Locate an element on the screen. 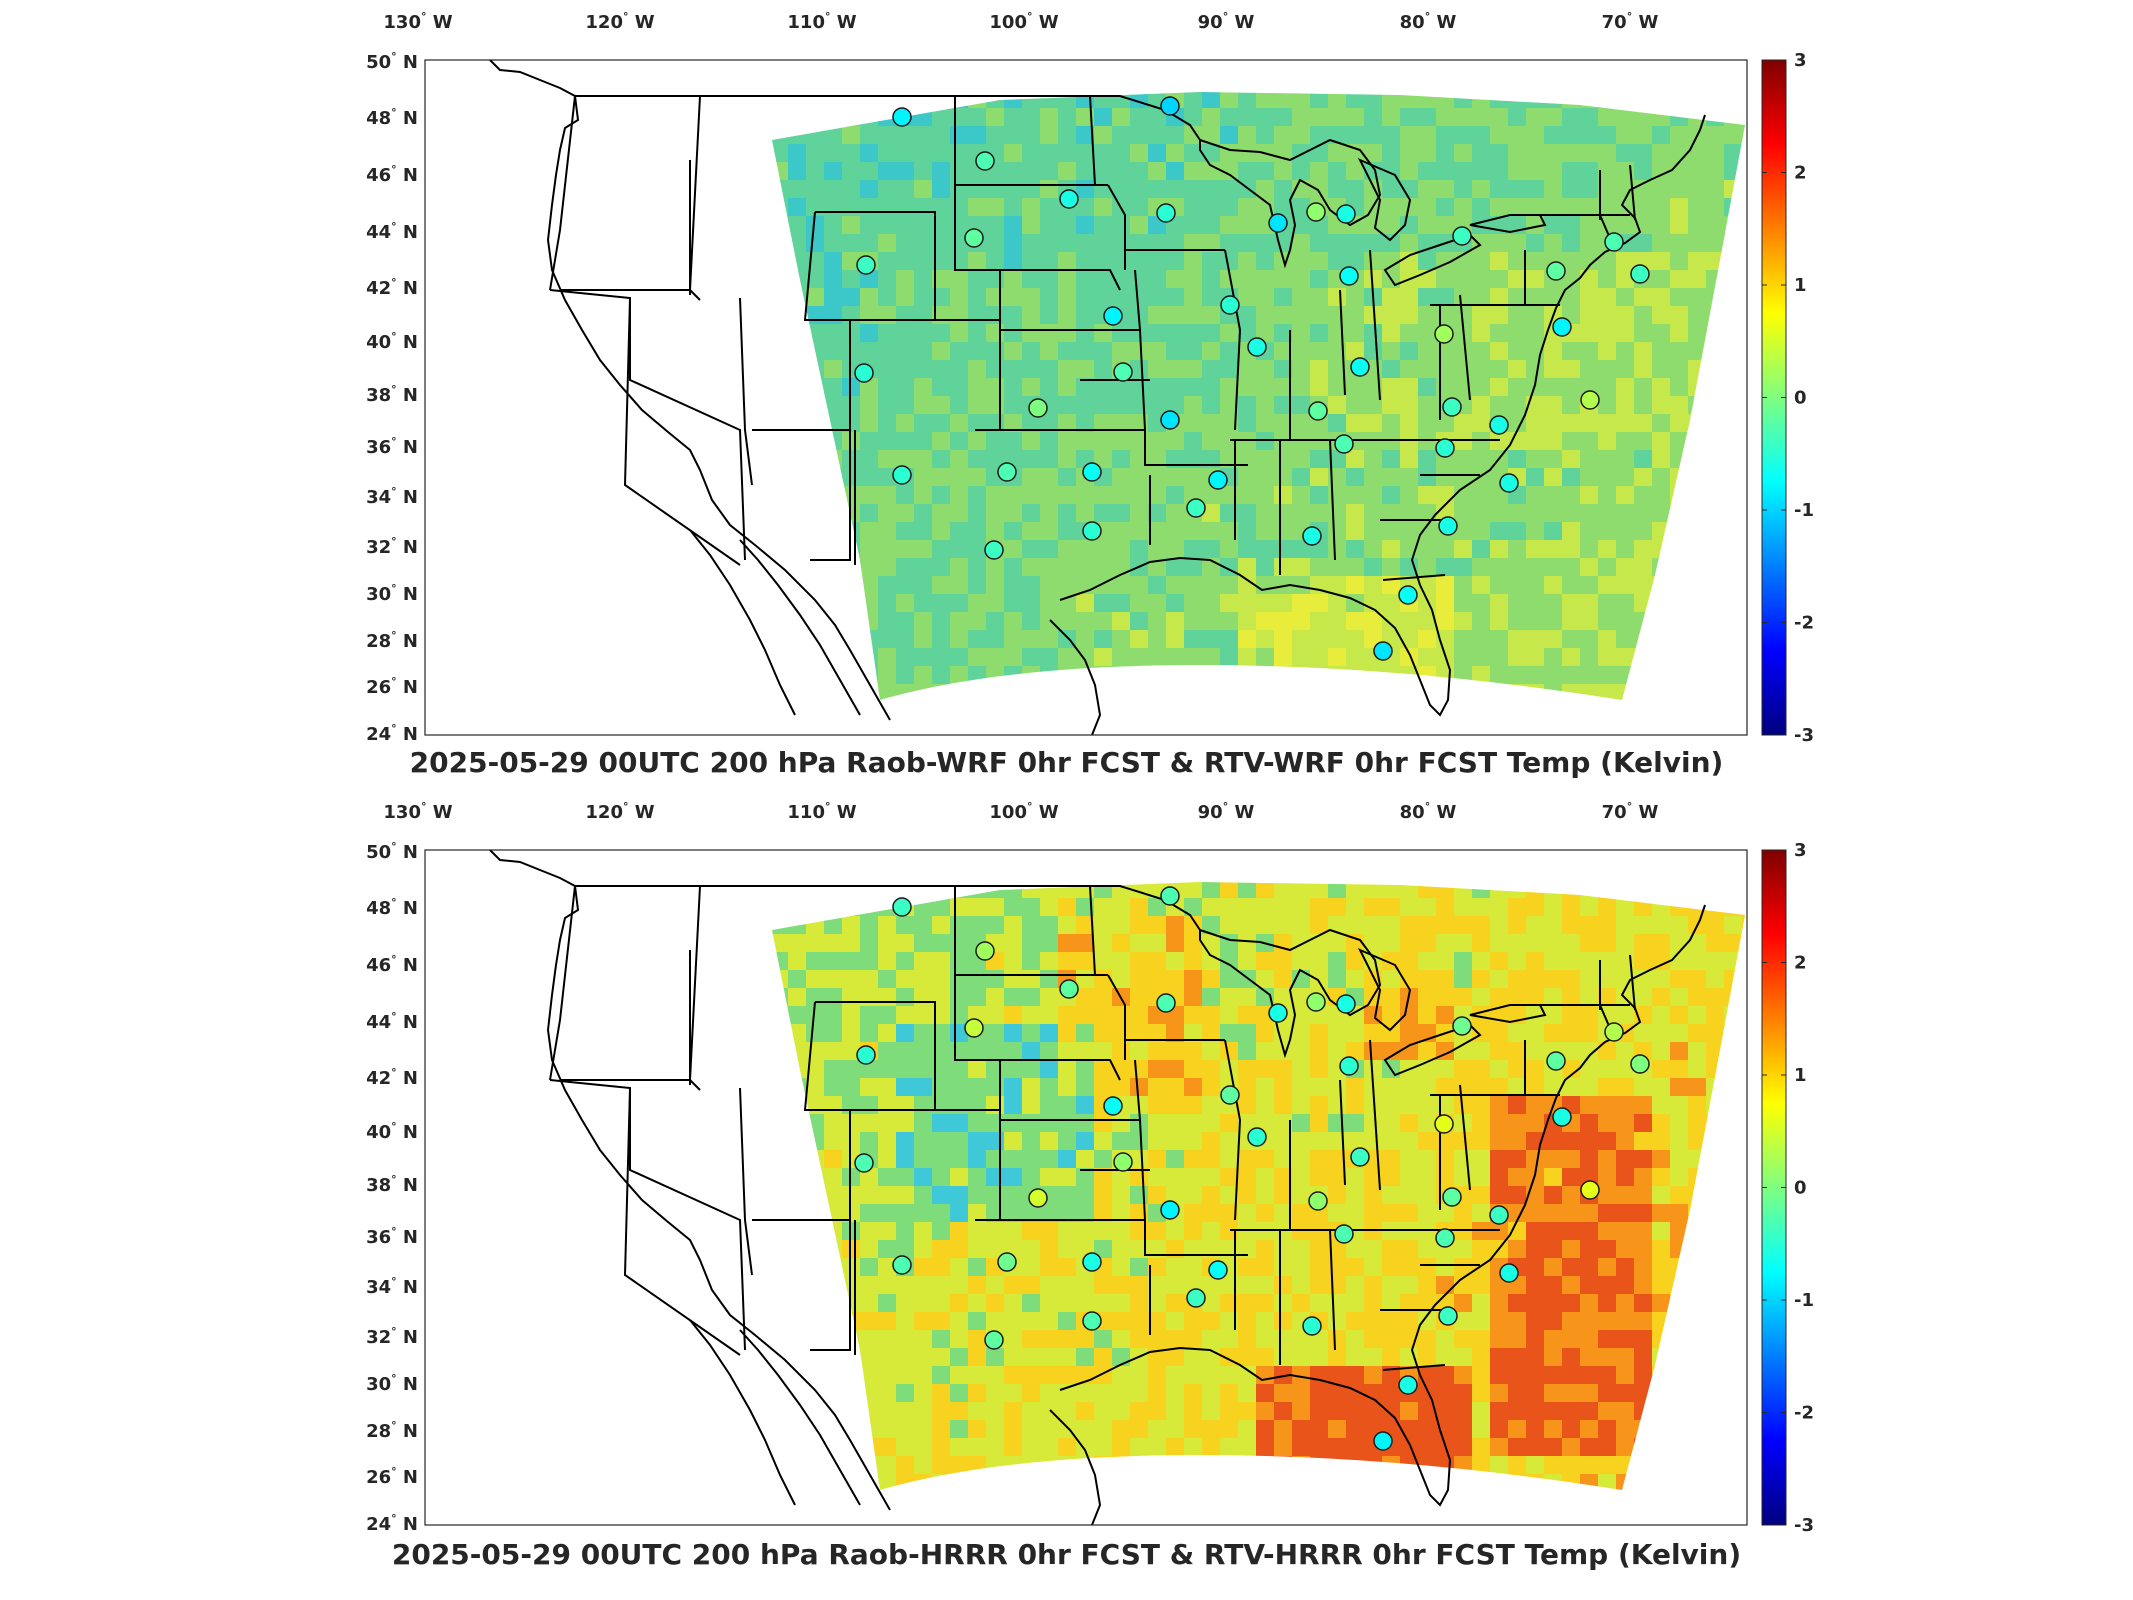 Image resolution: width=2133 pixels, height=1600 pixels. station-marker is located at coordinates (902, 117).